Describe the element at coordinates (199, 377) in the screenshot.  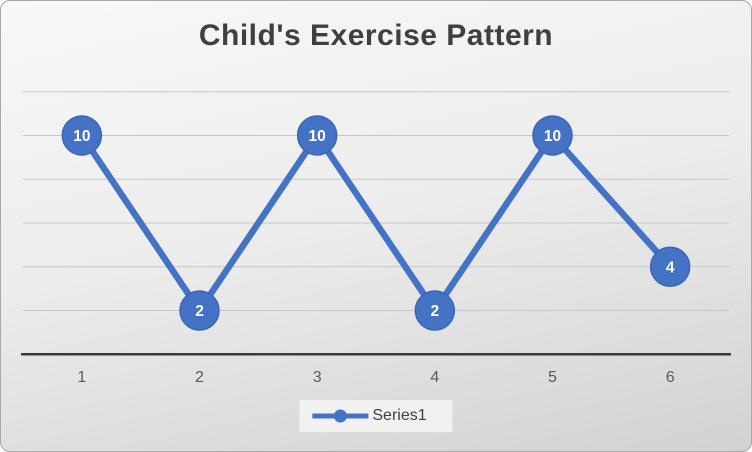
I see `x-tick-label: 2` at that location.